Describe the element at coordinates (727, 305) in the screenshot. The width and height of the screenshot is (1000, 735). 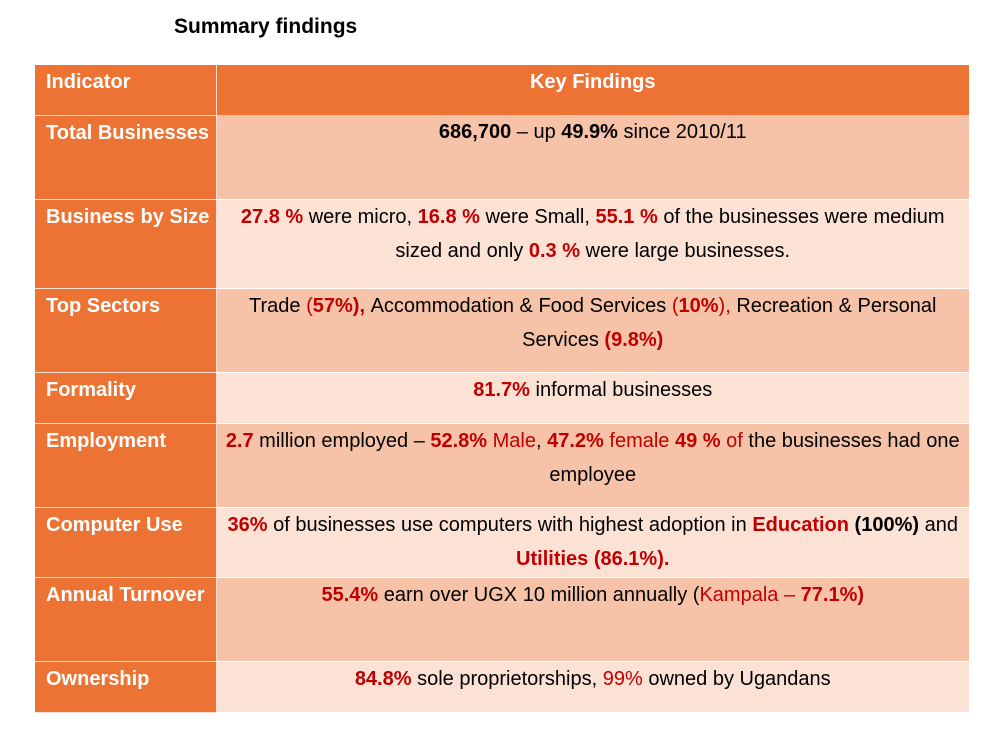
I see `findings-text: ),` at that location.